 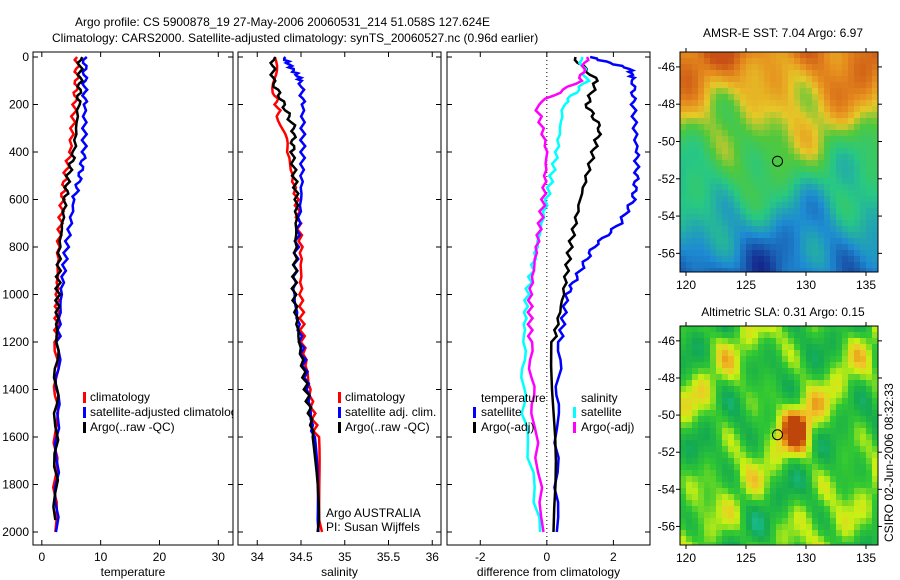 What do you see at coordinates (19, 200) in the screenshot?
I see `y-tick-label: 600` at bounding box center [19, 200].